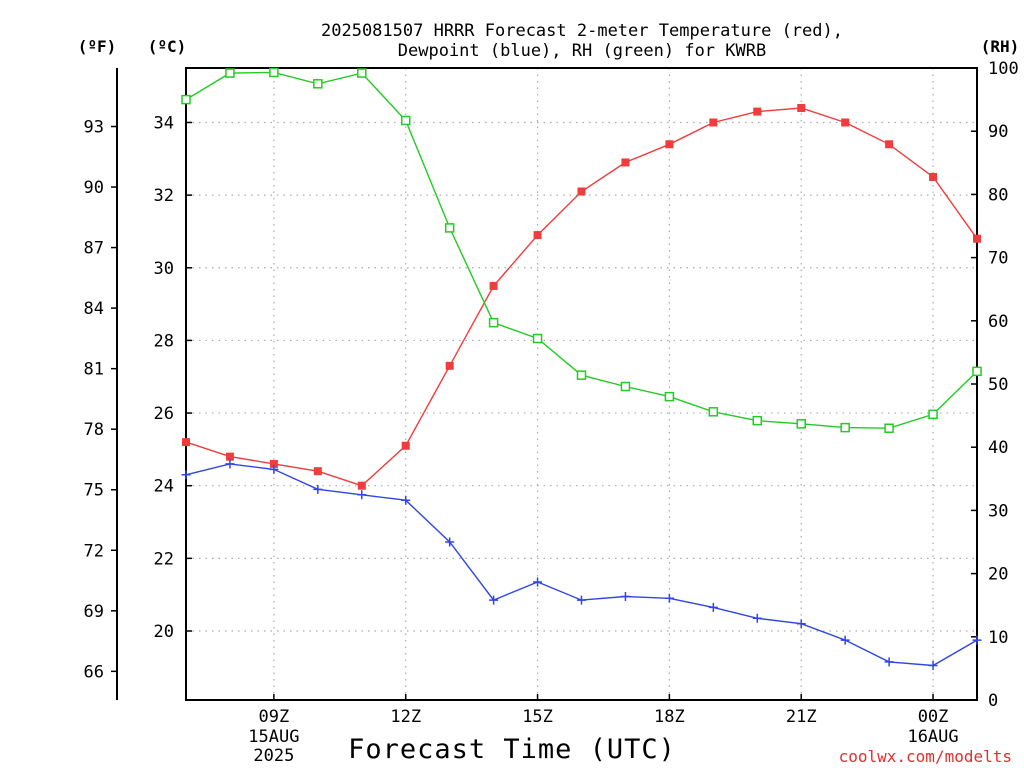  Describe the element at coordinates (164, 341) in the screenshot. I see `celsius-tick-label: 28` at that location.